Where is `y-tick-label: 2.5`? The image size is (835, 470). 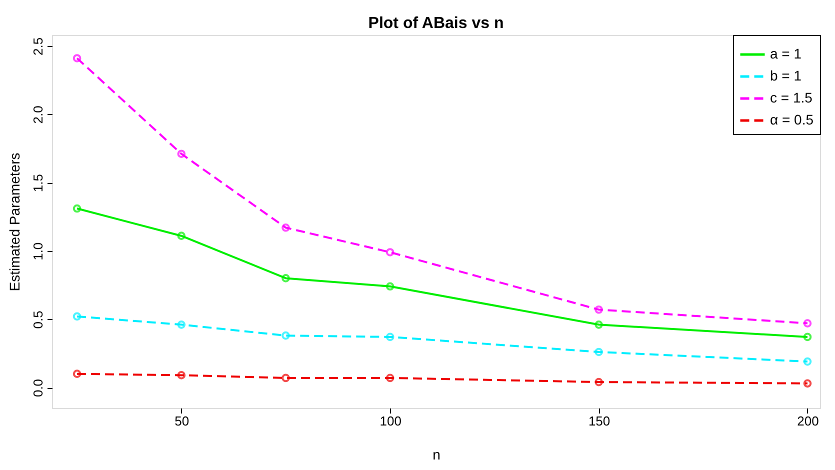 y-tick-label: 2.5 is located at coordinates (38, 46).